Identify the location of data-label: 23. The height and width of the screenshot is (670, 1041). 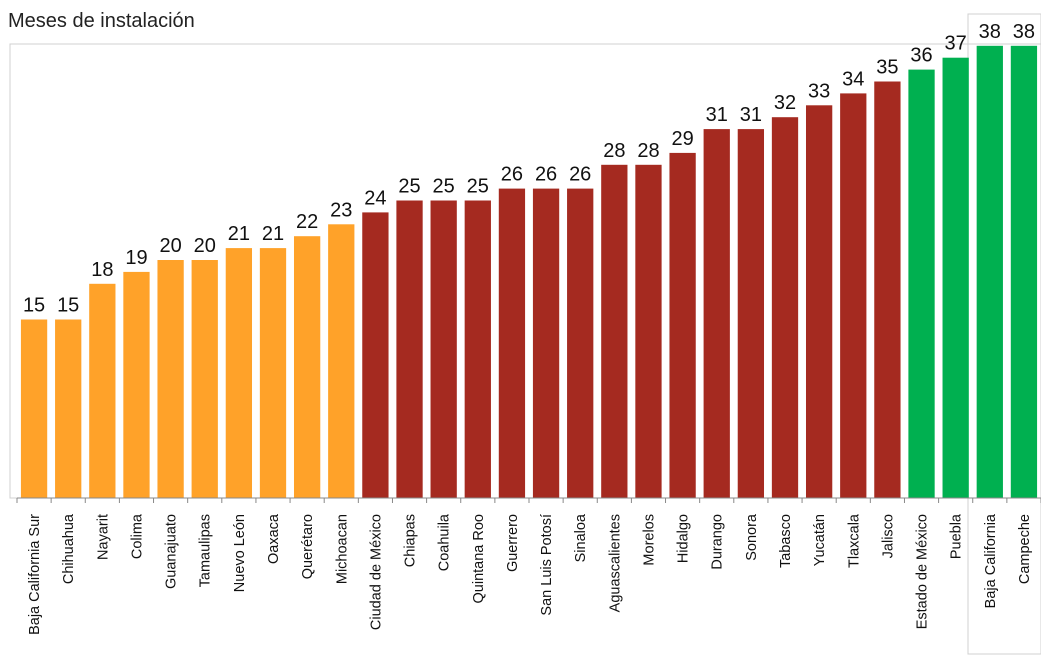
(341, 210).